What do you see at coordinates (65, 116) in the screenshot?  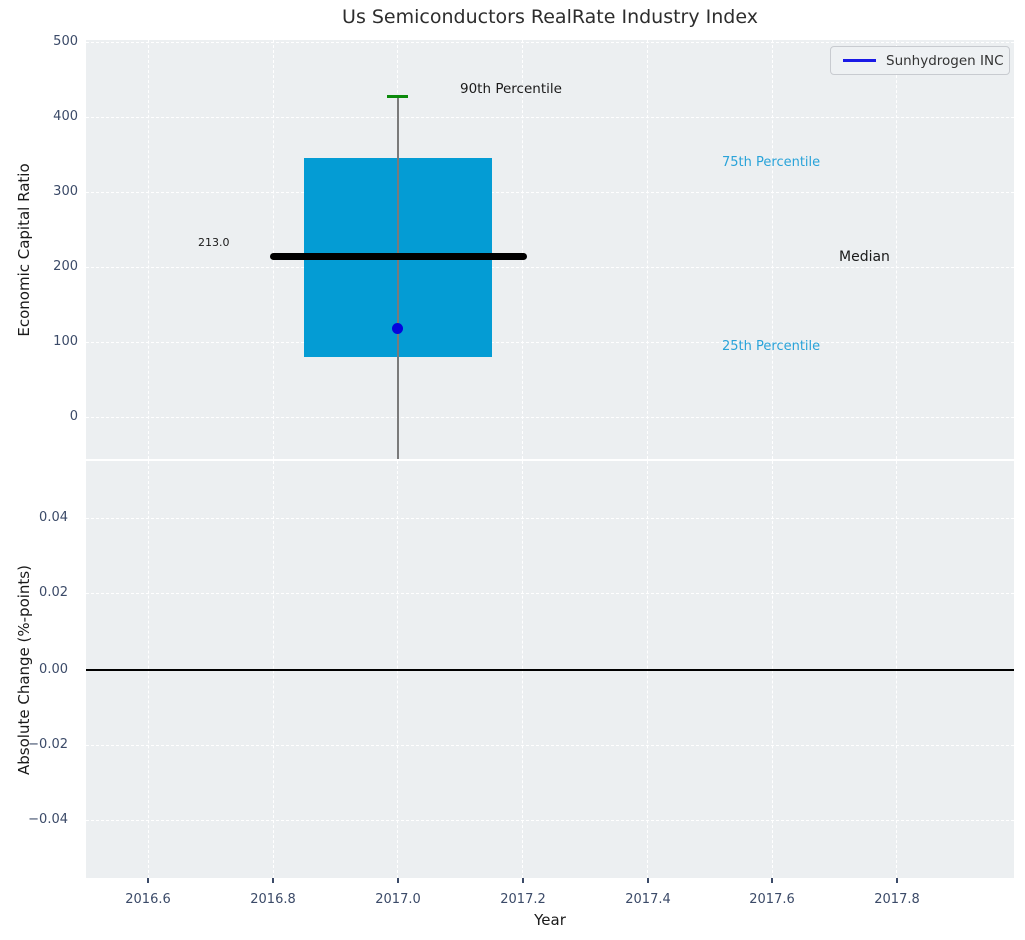 I see `y-tick-label: 400` at bounding box center [65, 116].